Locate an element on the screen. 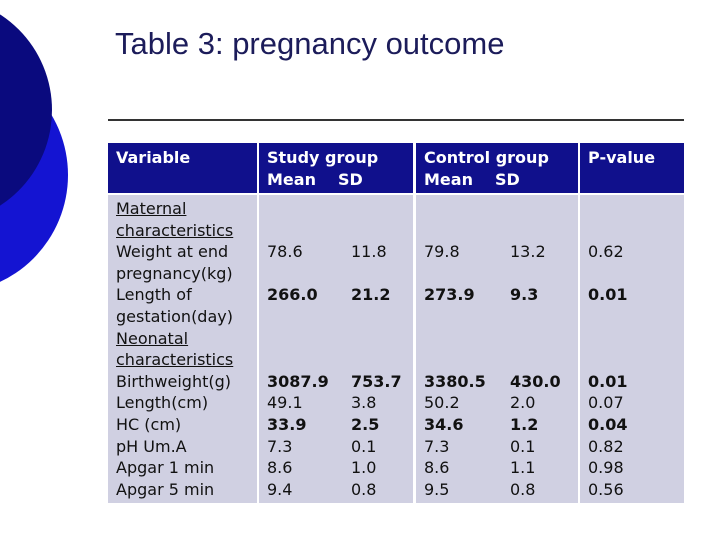 This screenshot has width=720, height=540. variable-label: Weight at end pregnancy(kg) is located at coordinates (174, 262).